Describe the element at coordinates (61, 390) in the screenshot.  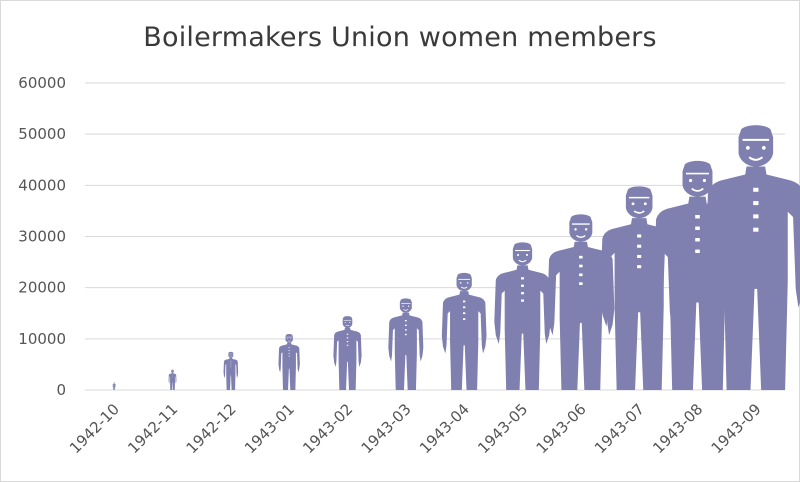
I see `y-tick-label: 0` at that location.